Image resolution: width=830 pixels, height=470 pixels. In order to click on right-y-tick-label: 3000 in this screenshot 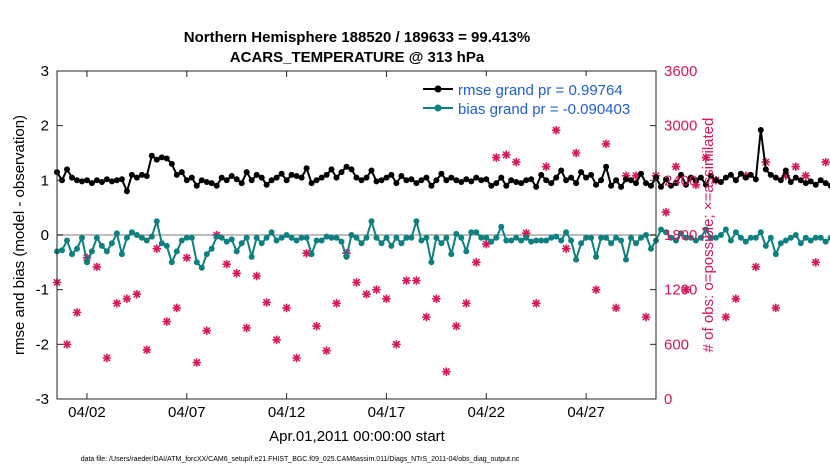, I will do `click(680, 126)`.